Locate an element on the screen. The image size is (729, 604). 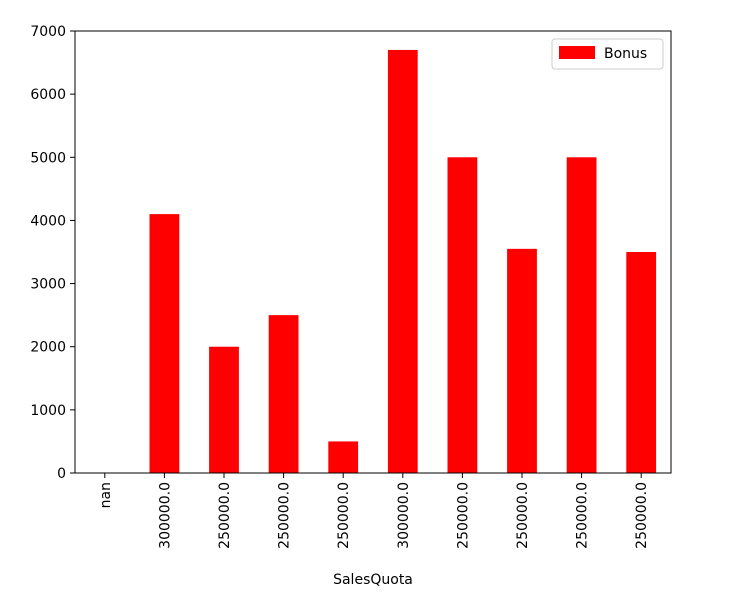
y-axis: 0 1000 2000 3000 4000 5000 6000 7000 is located at coordinates (52, 253).